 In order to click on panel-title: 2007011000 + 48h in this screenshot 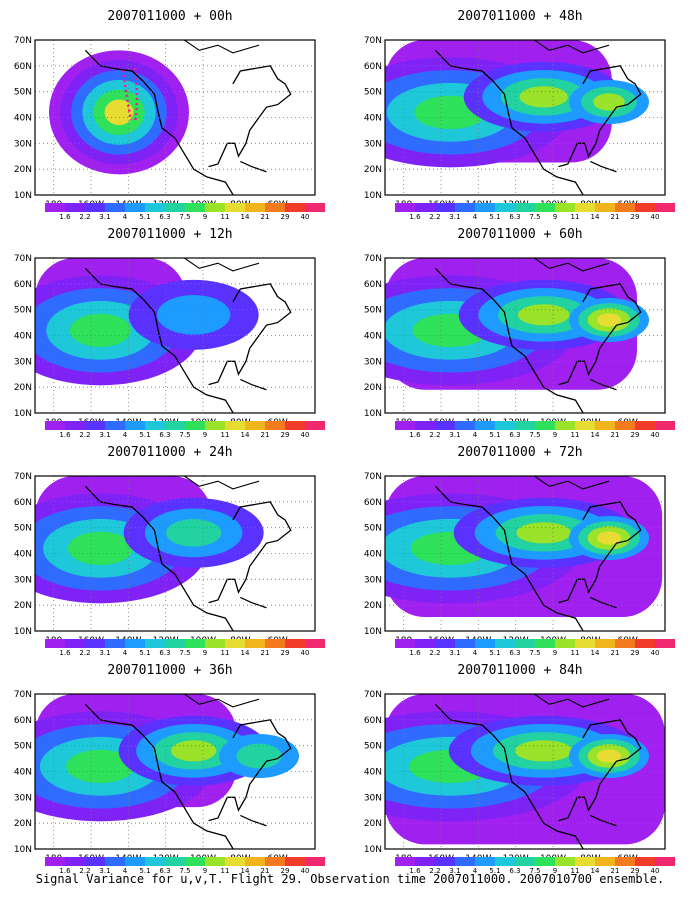, I will do `click(520, 16)`.